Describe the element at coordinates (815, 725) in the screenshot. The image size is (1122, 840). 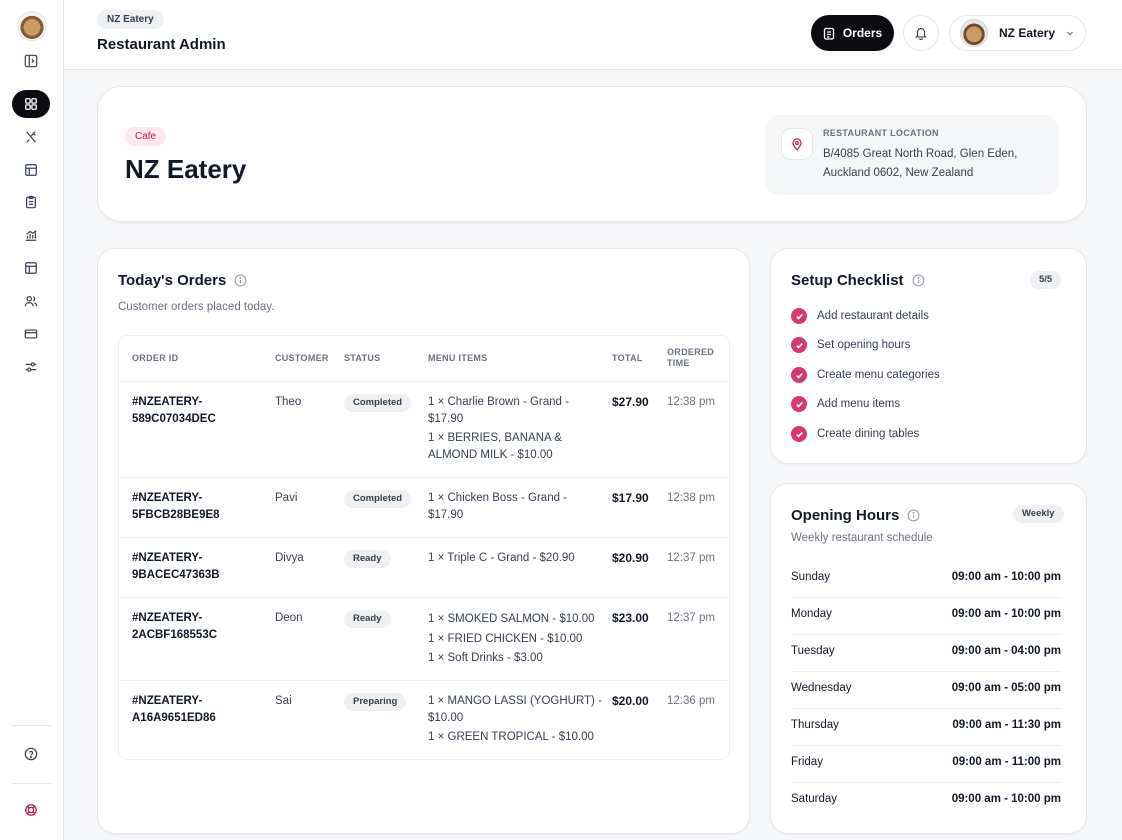
I see `day-name: Thursday` at that location.